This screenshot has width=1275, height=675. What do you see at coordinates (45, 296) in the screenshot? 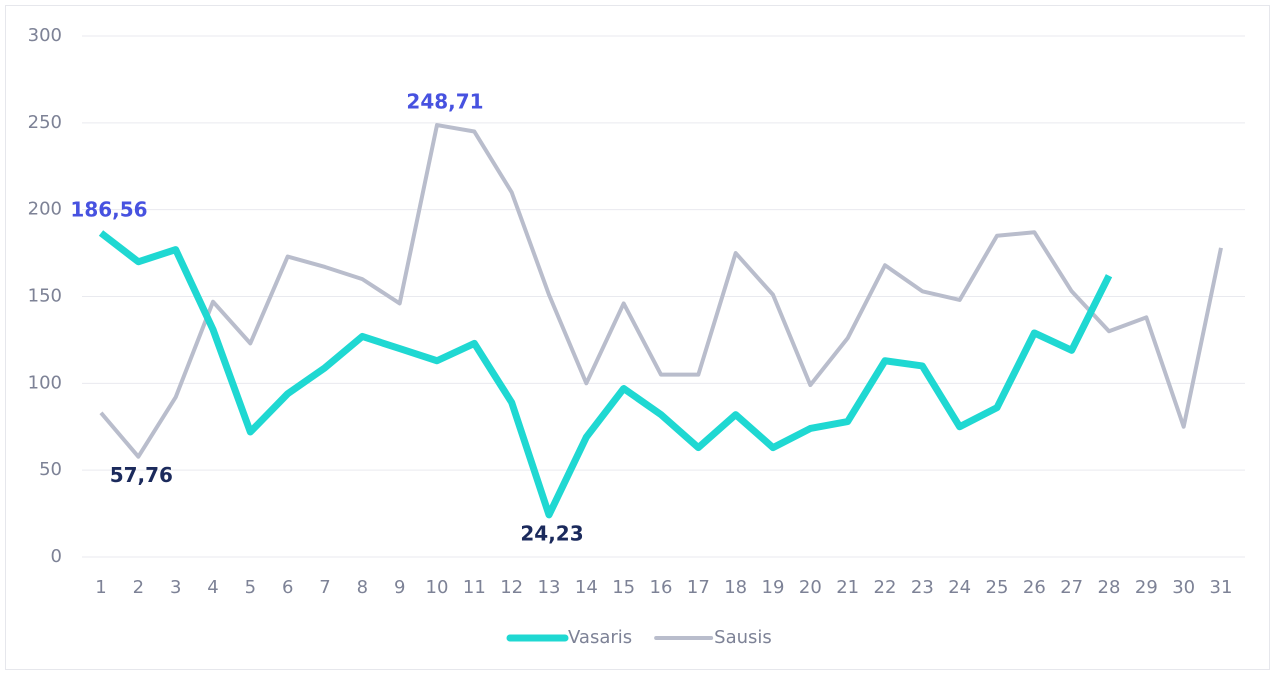
I see `y-tick-label: 150` at bounding box center [45, 296].